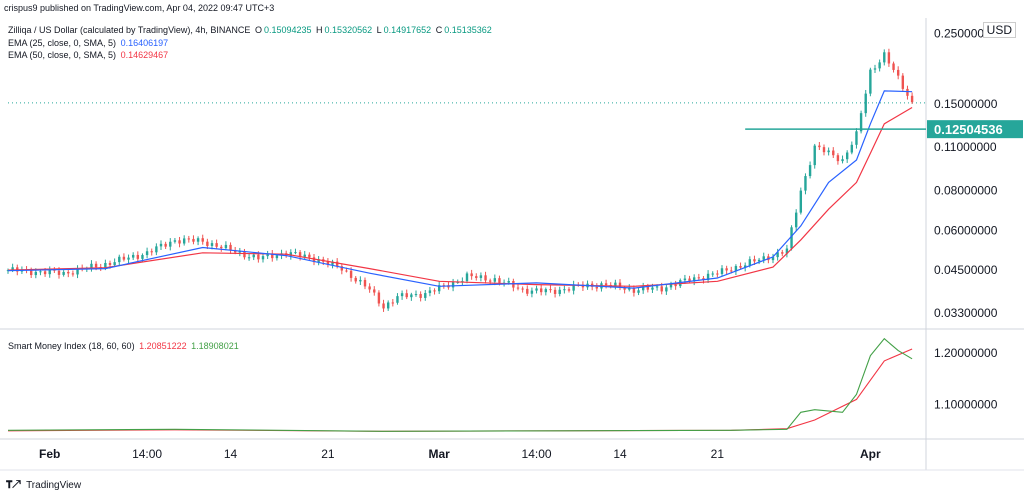  Describe the element at coordinates (54, 485) in the screenshot. I see `brand-text: TradingView` at that location.